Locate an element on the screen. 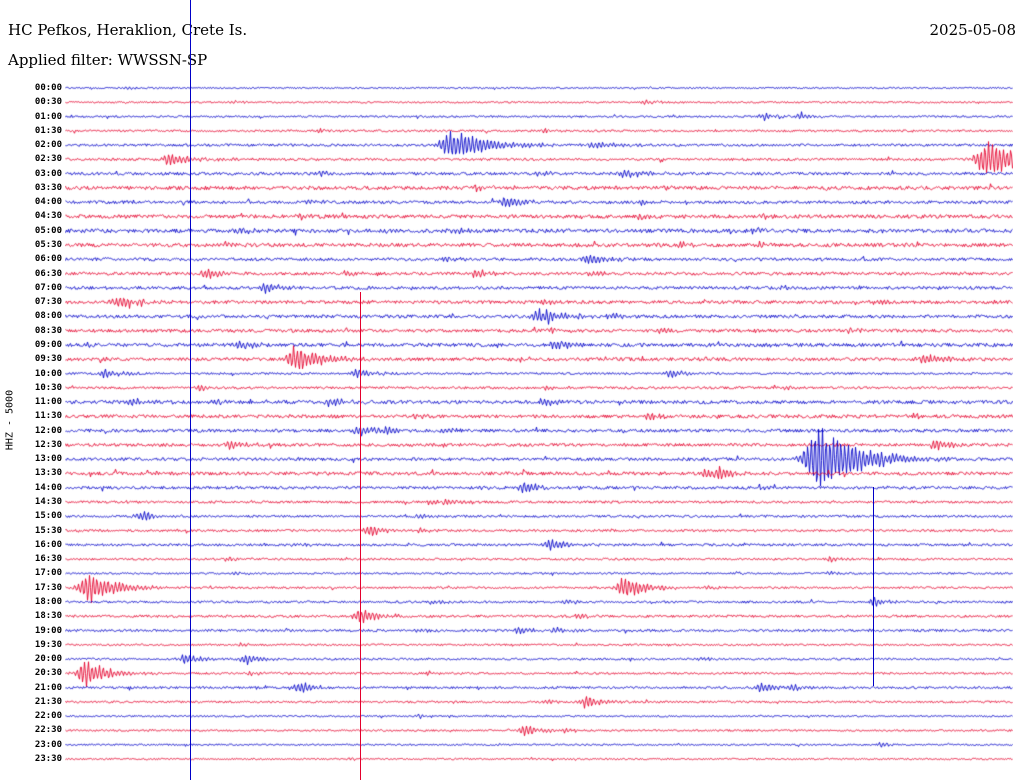 The width and height of the screenshot is (1024, 780). row-time-label: 13:30 is located at coordinates (48, 473).